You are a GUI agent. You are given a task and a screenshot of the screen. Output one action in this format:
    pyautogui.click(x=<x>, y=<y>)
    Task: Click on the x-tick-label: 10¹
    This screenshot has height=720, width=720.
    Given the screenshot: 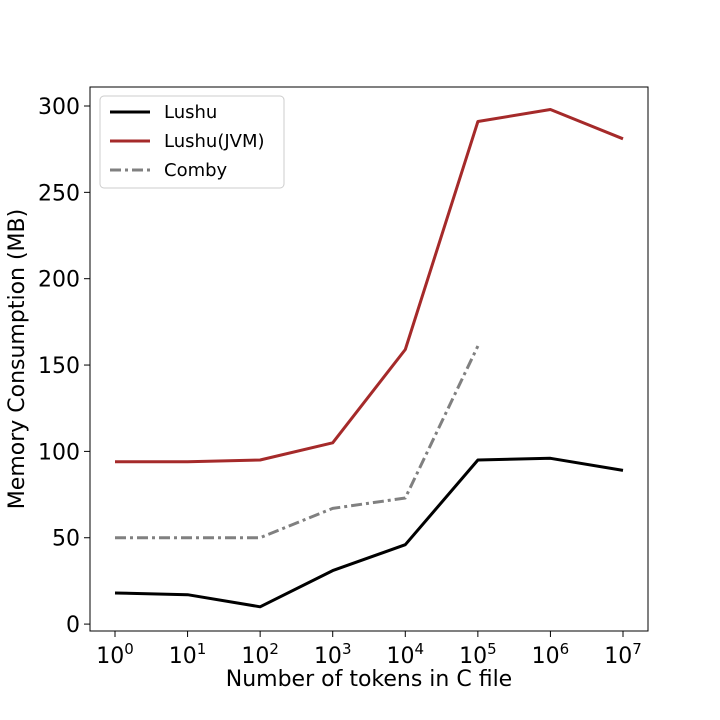 What is the action you would take?
    pyautogui.click(x=188, y=654)
    